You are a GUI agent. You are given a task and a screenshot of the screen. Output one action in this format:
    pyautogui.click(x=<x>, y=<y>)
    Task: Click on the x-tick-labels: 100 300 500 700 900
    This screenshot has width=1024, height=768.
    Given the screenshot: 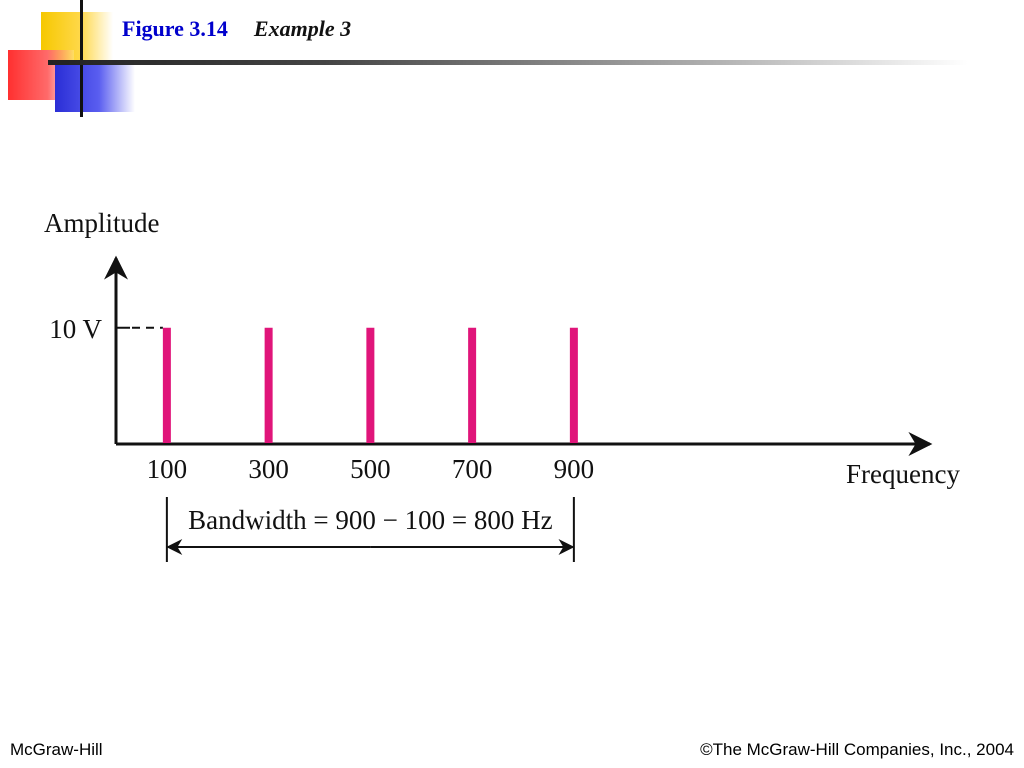 What is the action you would take?
    pyautogui.click(x=371, y=469)
    